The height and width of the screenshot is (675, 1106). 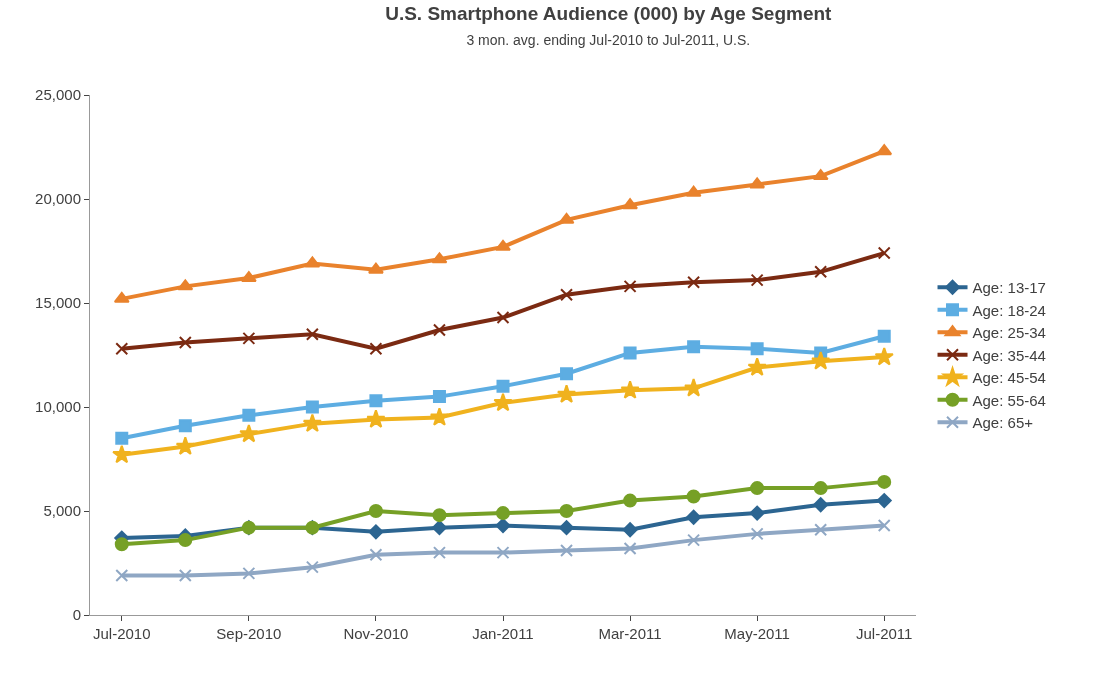 What do you see at coordinates (630, 633) in the screenshot?
I see `x-tick-label: Mar-2011` at bounding box center [630, 633].